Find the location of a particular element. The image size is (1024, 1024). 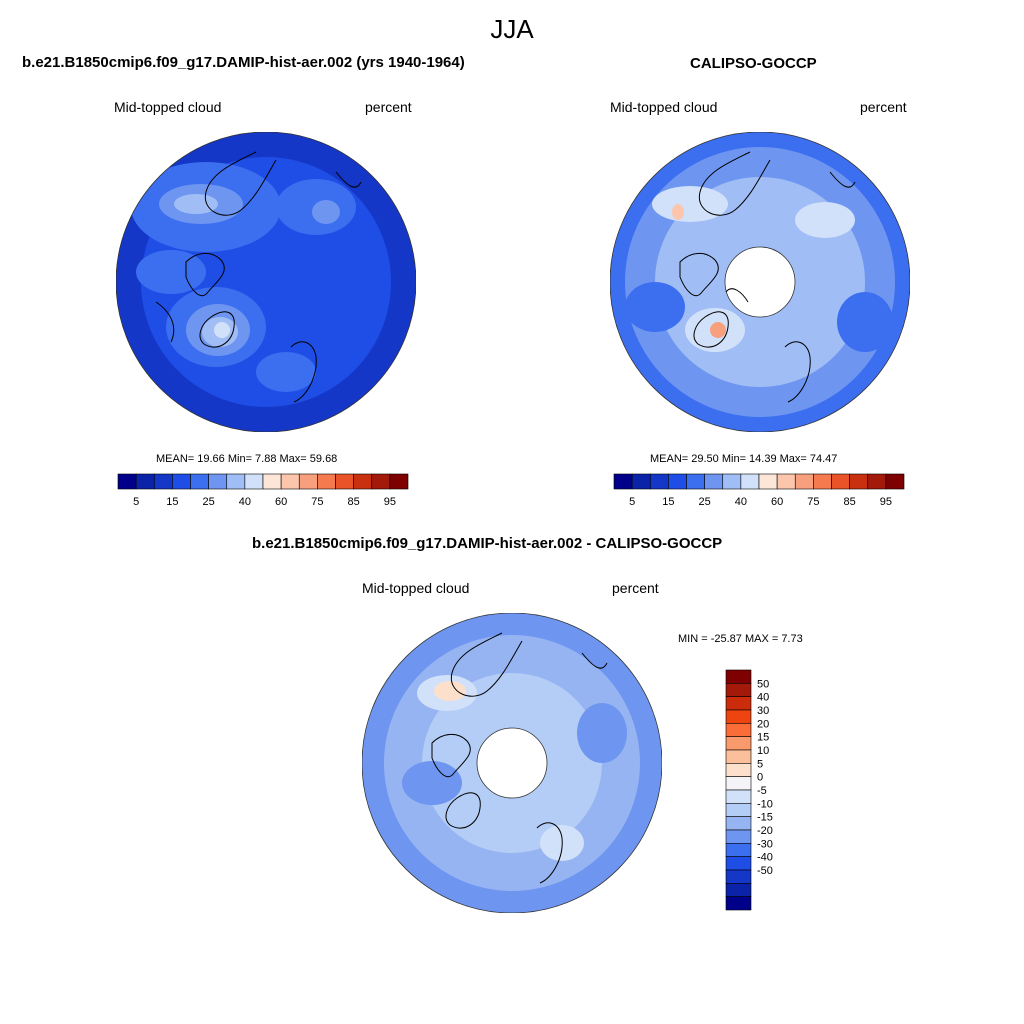

diff-colorbar-tick-label: -20 is located at coordinates (765, 831).